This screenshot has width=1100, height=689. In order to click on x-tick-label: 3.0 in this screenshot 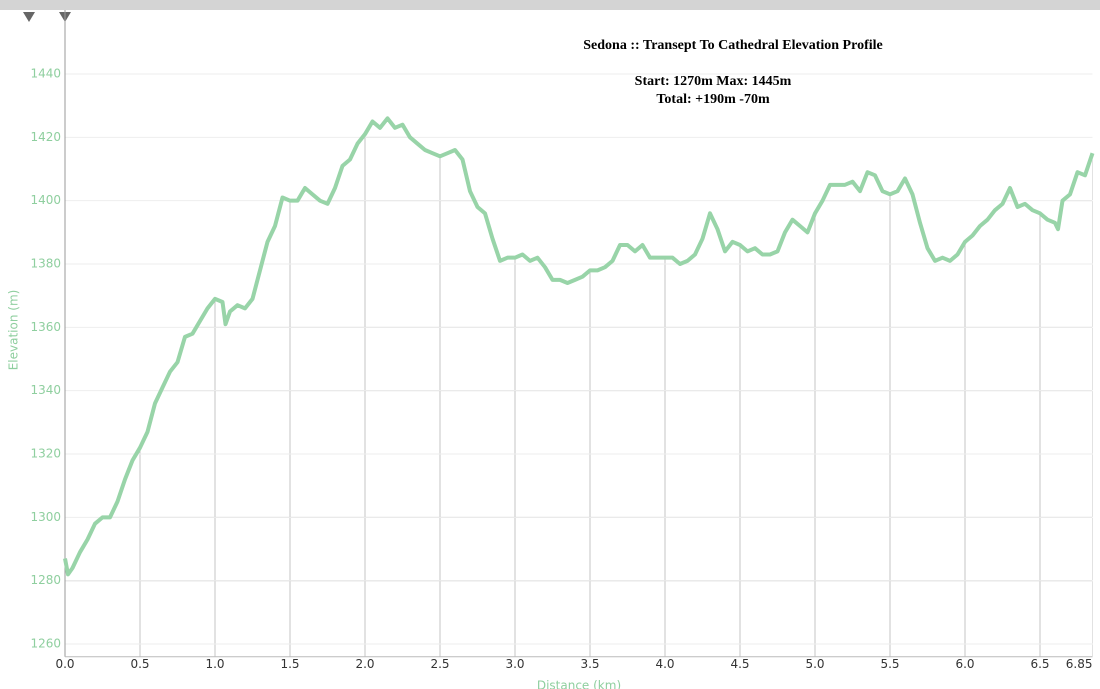, I will do `click(514, 664)`.